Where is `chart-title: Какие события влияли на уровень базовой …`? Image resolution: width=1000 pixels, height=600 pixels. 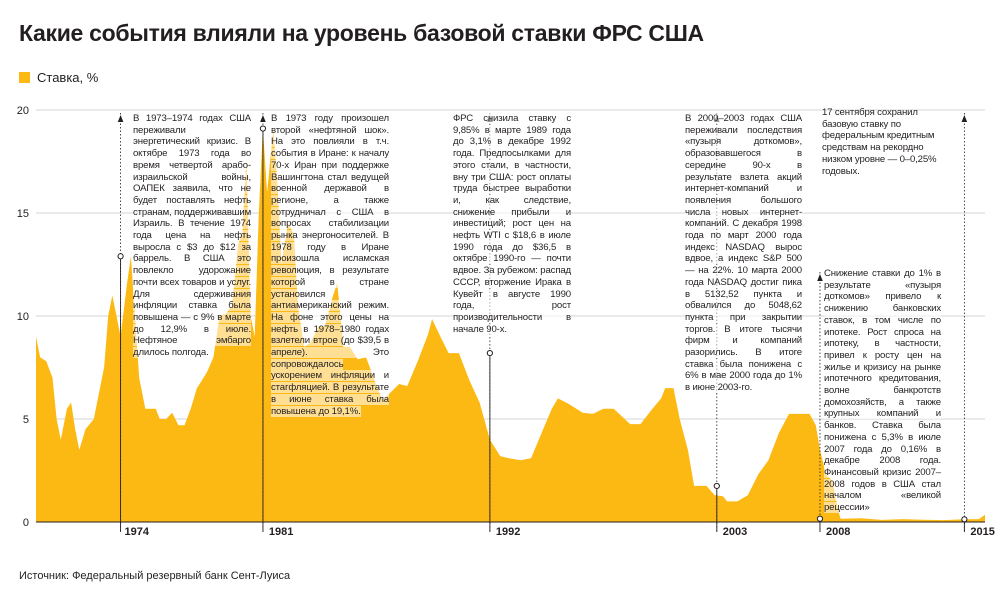 chart-title: Какие события влияли на уровень базовой … is located at coordinates (361, 33).